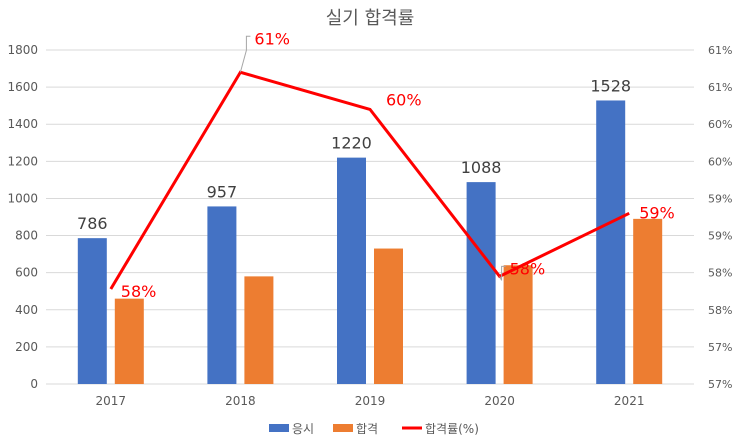 The width and height of the screenshot is (740, 443). Describe the element at coordinates (499, 401) in the screenshot. I see `x-tick-label: 2020` at that location.